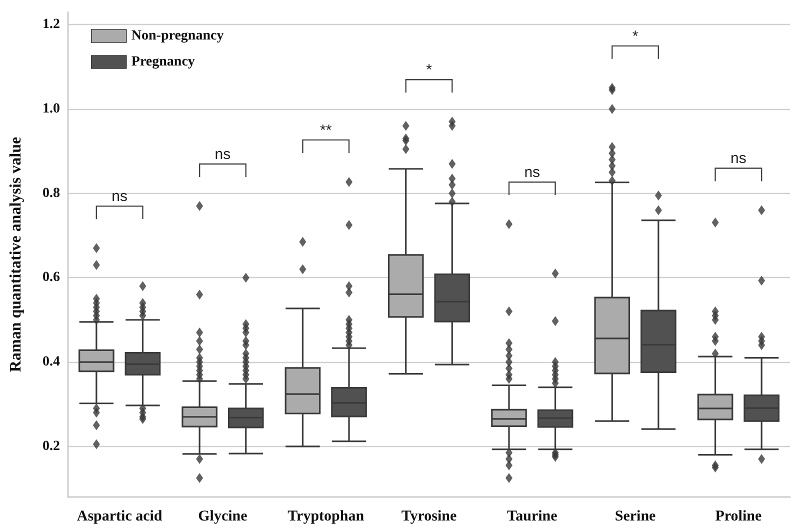  I want to click on y-tick-label: 0.2, so click(51, 446).